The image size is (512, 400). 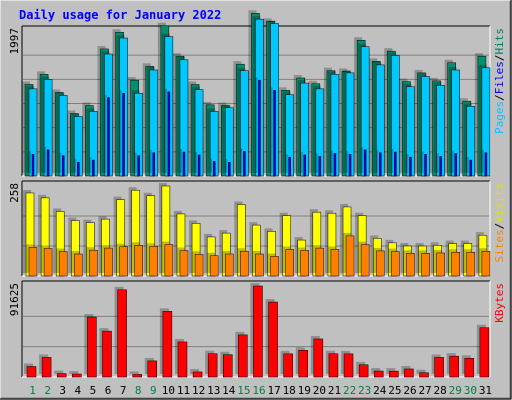 I want to click on x-tick-label: 18, so click(x=289, y=390).